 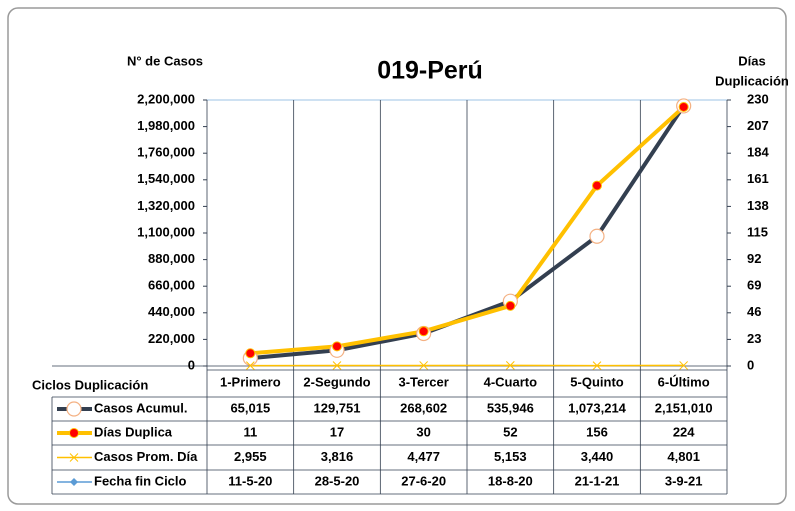 What do you see at coordinates (758, 125) in the screenshot?
I see `y2-tick-label: 207` at bounding box center [758, 125].